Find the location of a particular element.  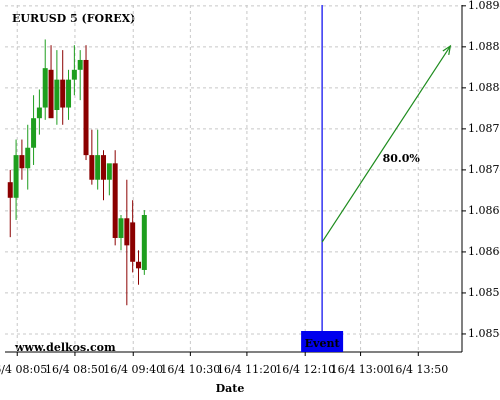

arrow is located at coordinates (386, 144).